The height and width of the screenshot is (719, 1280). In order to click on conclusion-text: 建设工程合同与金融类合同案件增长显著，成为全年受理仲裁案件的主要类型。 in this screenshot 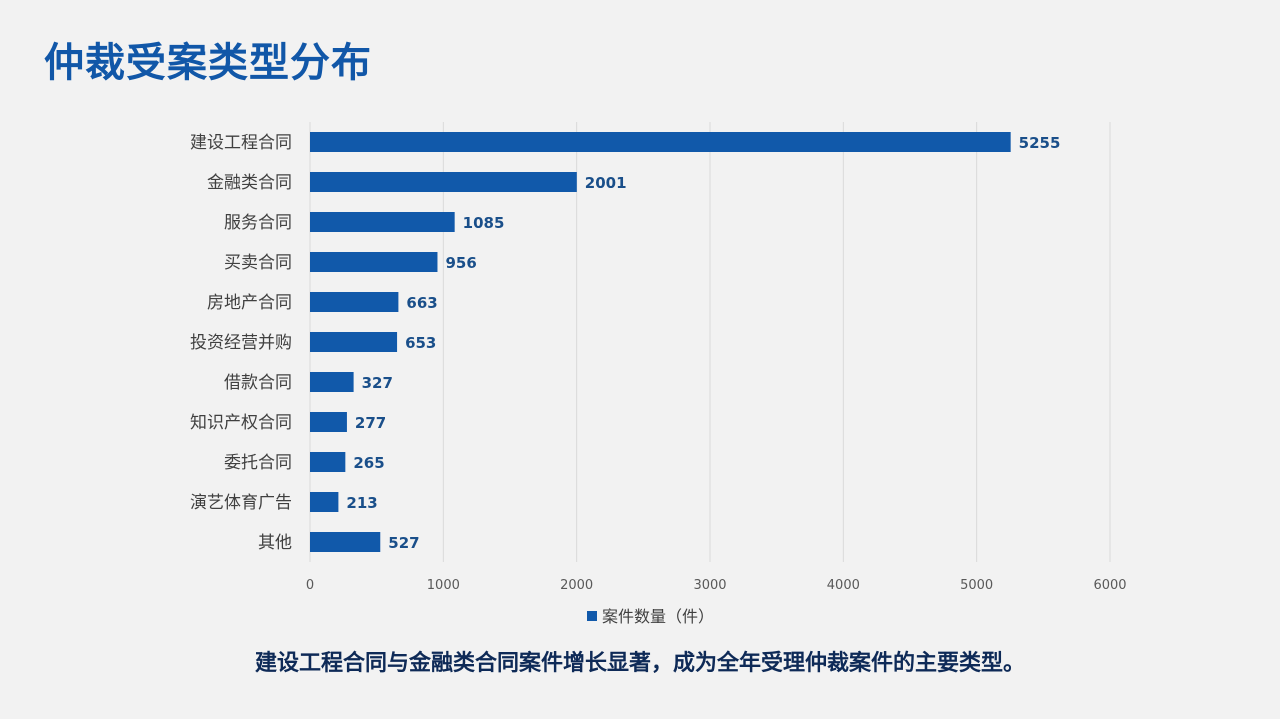, I will do `click(639, 663)`.